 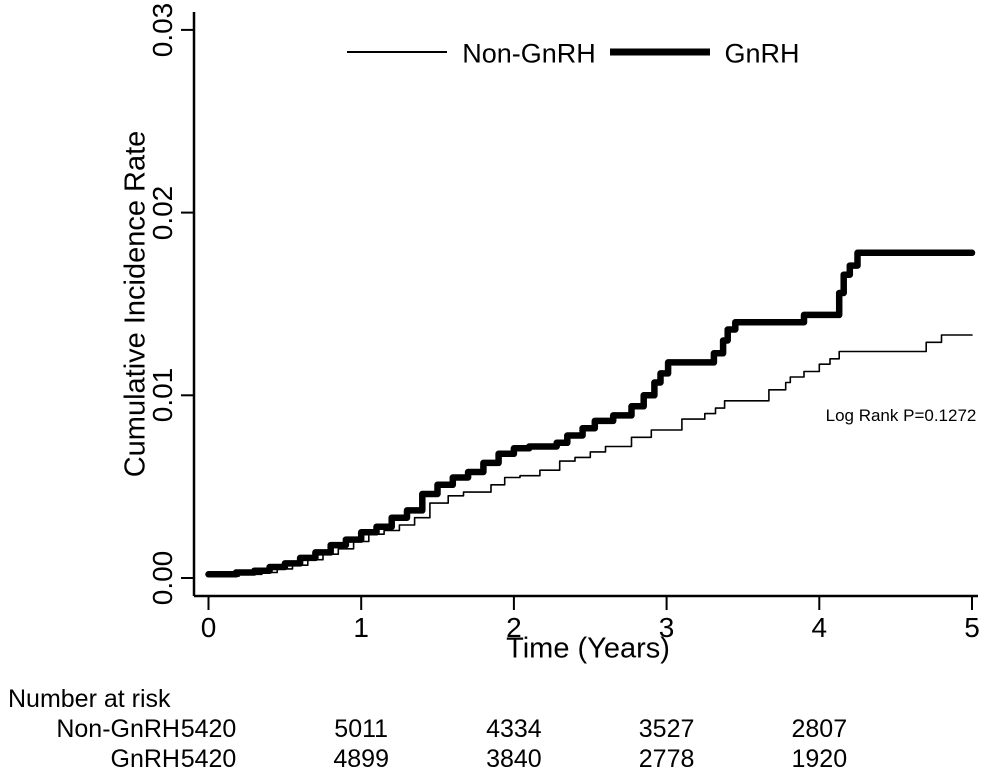 What do you see at coordinates (514, 627) in the screenshot?
I see `x-tick-label: 2` at bounding box center [514, 627].